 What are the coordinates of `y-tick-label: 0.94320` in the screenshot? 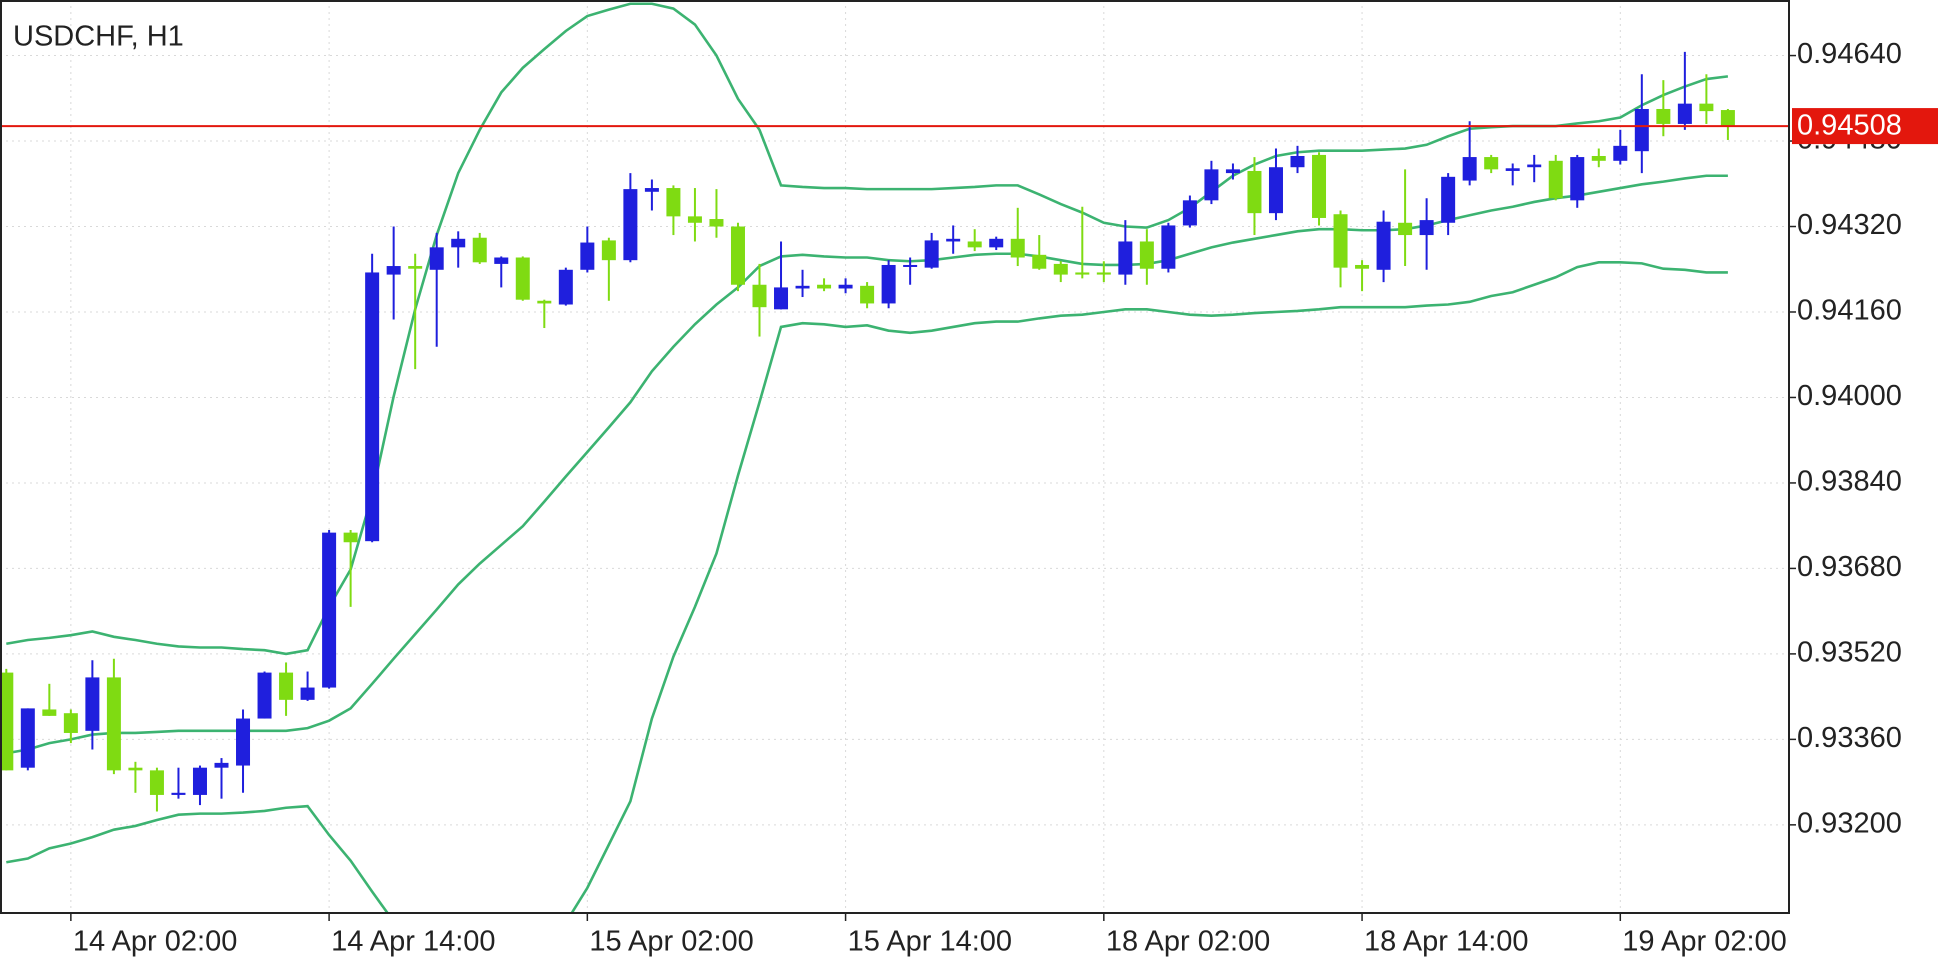 It's located at (1849, 225).